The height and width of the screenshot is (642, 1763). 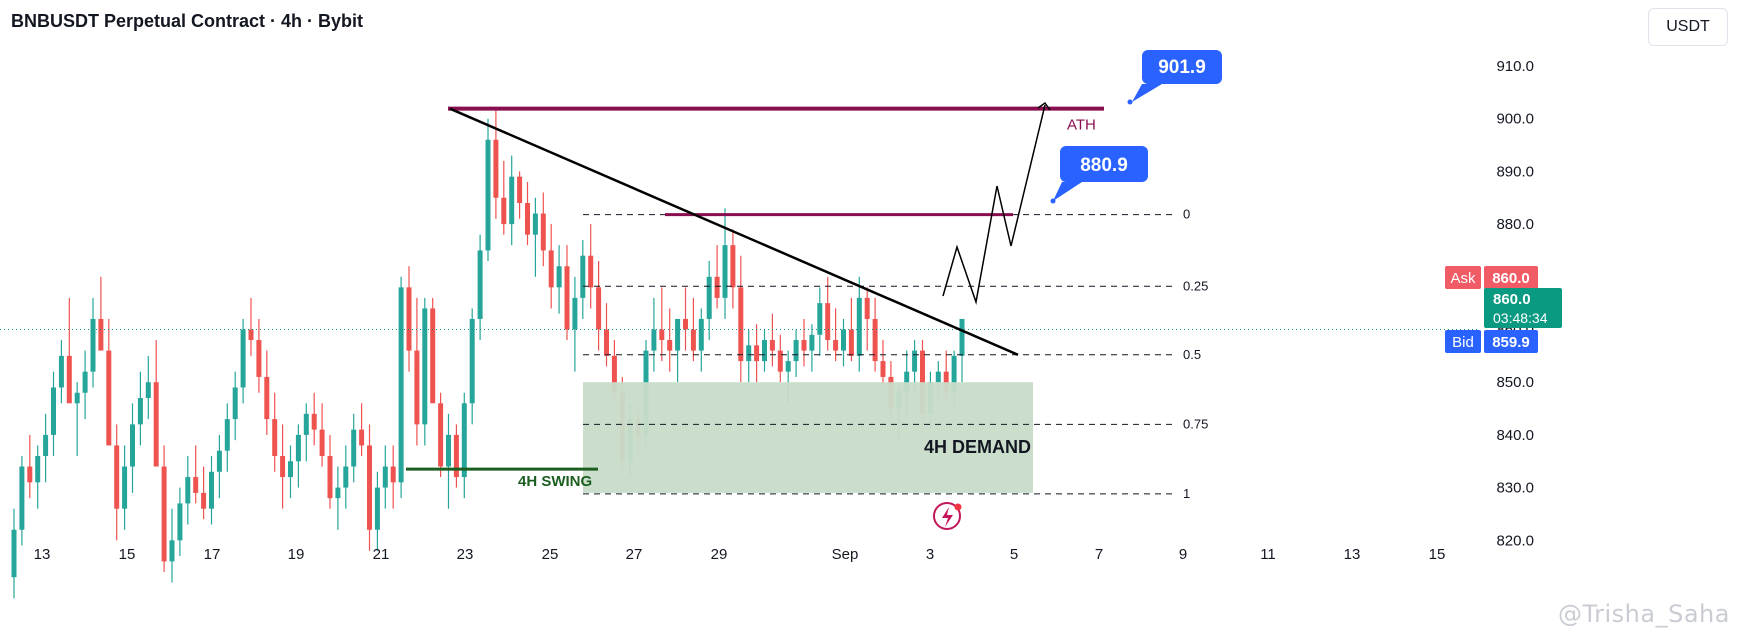 What do you see at coordinates (1523, 308) in the screenshot?
I see `last-price-tag` at bounding box center [1523, 308].